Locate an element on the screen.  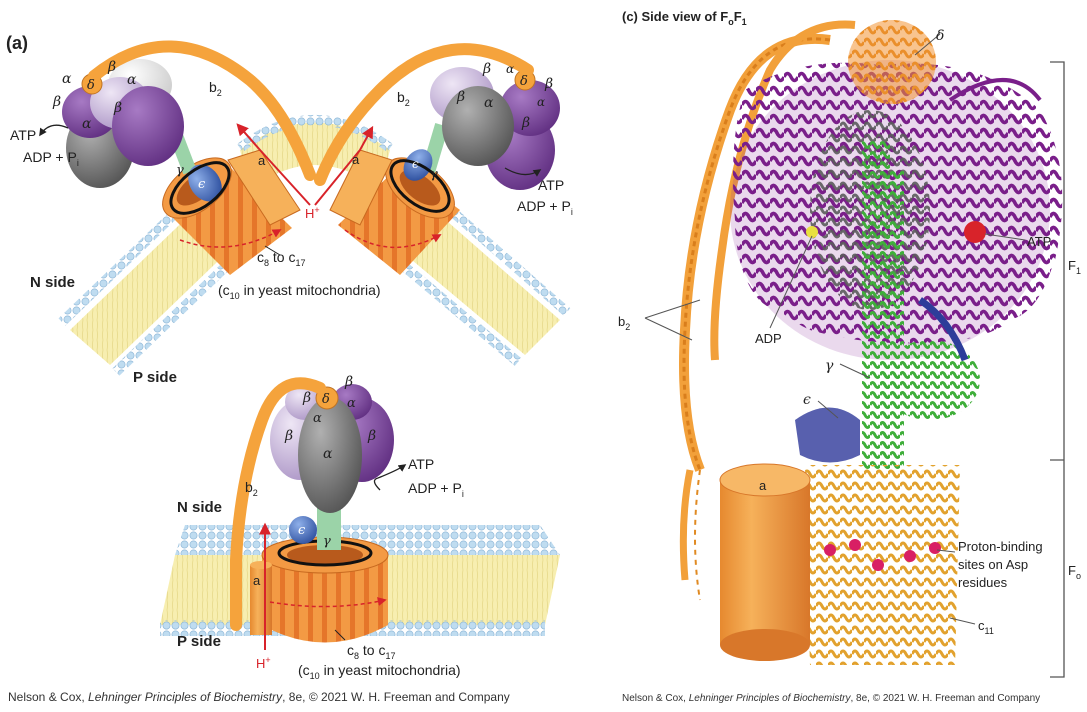
gamma-label-b: γ is located at coordinates (327, 541).